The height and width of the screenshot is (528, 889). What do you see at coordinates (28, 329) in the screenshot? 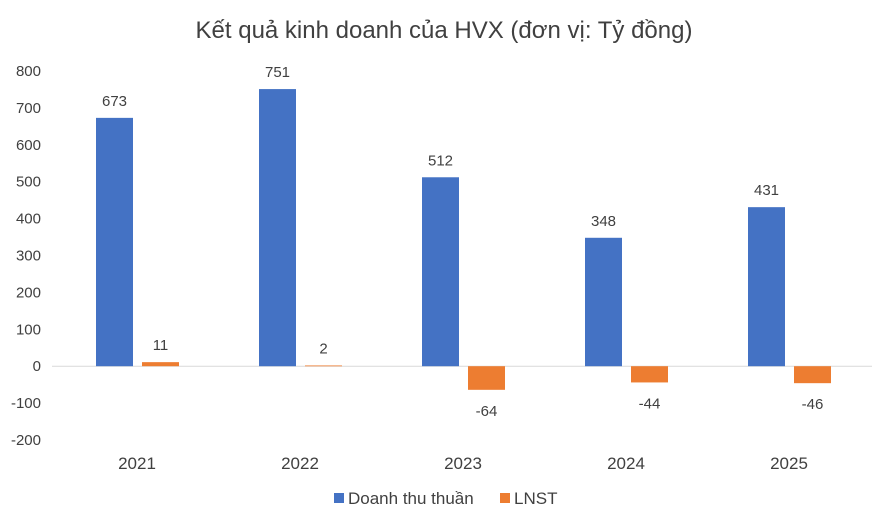
I see `y-tick-label: 100` at bounding box center [28, 329].